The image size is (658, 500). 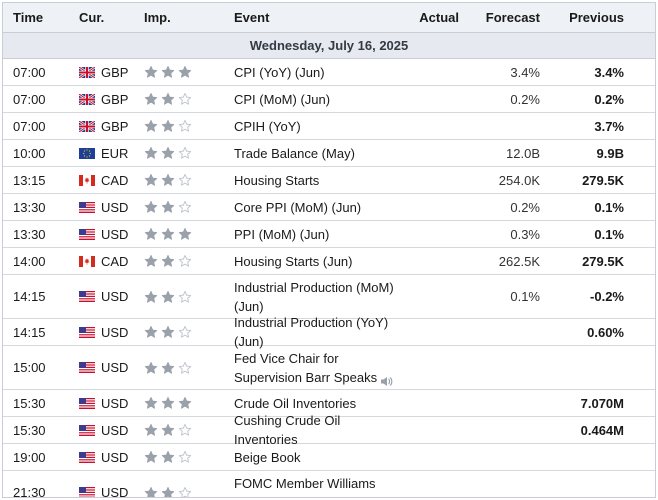 What do you see at coordinates (439, 17) in the screenshot?
I see `header-actual: Actual` at bounding box center [439, 17].